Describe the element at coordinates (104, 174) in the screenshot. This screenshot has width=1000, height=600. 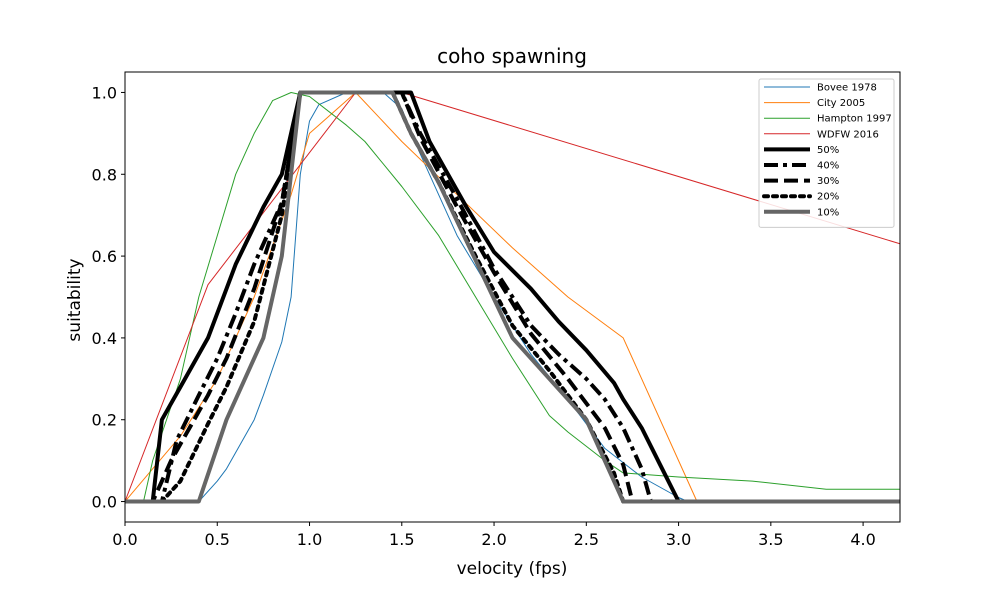
I see `y-tick-label: 0.8` at that location.